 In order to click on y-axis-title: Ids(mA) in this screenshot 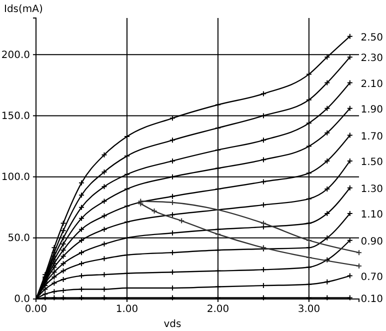, I will do `click(23, 9)`.